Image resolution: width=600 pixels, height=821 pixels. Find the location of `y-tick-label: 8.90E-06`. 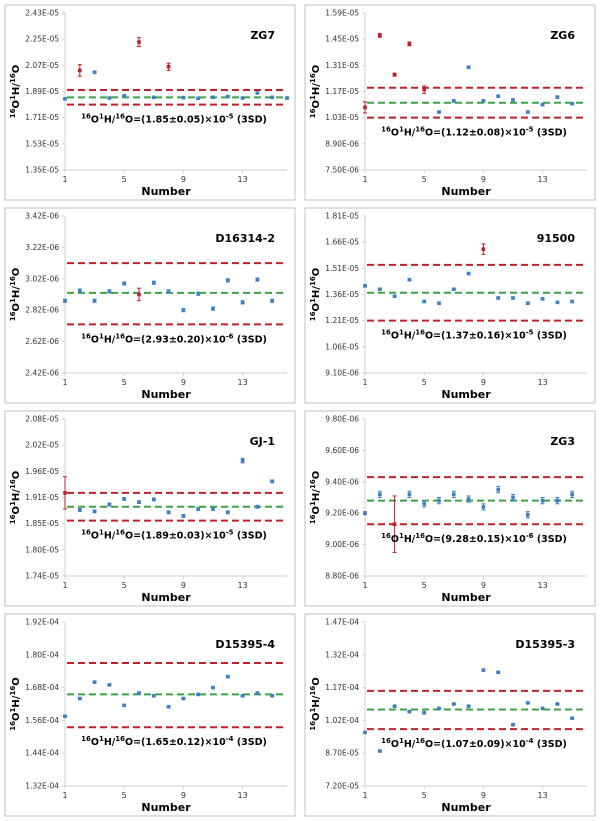

y-tick-label: 8.90E-06 is located at coordinates (342, 143).